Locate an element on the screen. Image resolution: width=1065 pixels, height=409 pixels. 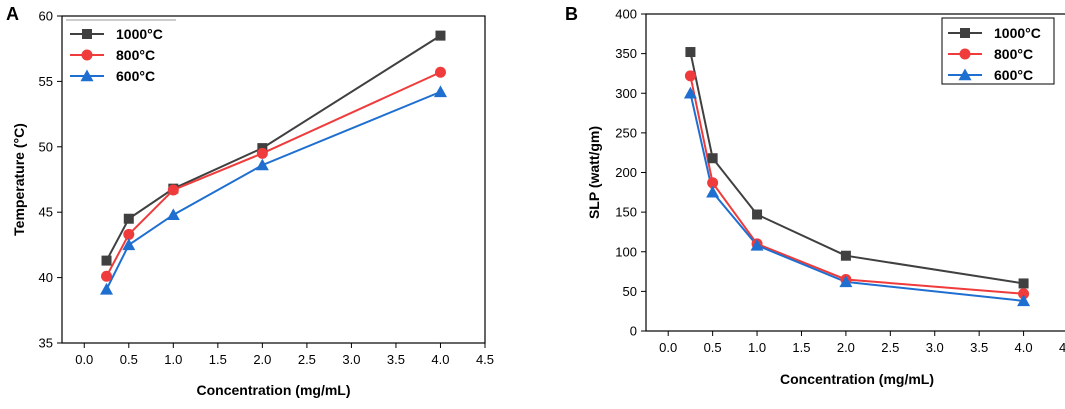
x-tick-label-b: 0.5 is located at coordinates (713, 347).